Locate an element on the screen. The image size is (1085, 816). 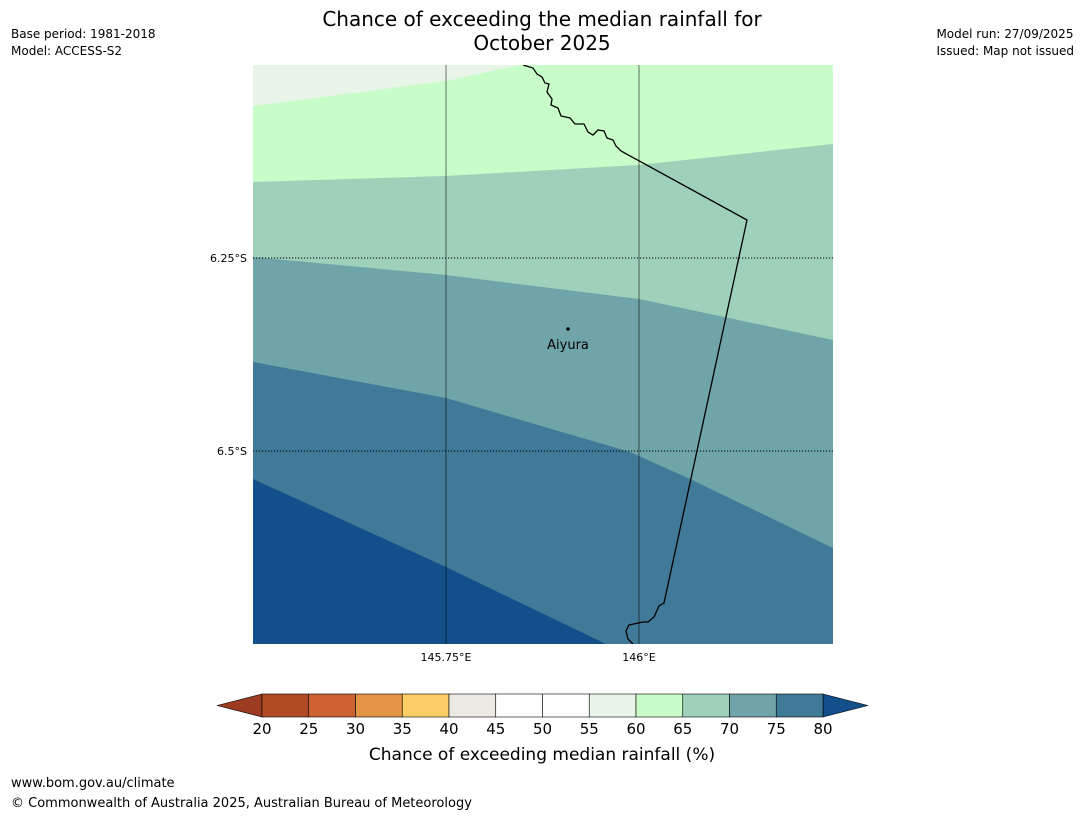
colorbar-tick-70: 70 is located at coordinates (729, 729).